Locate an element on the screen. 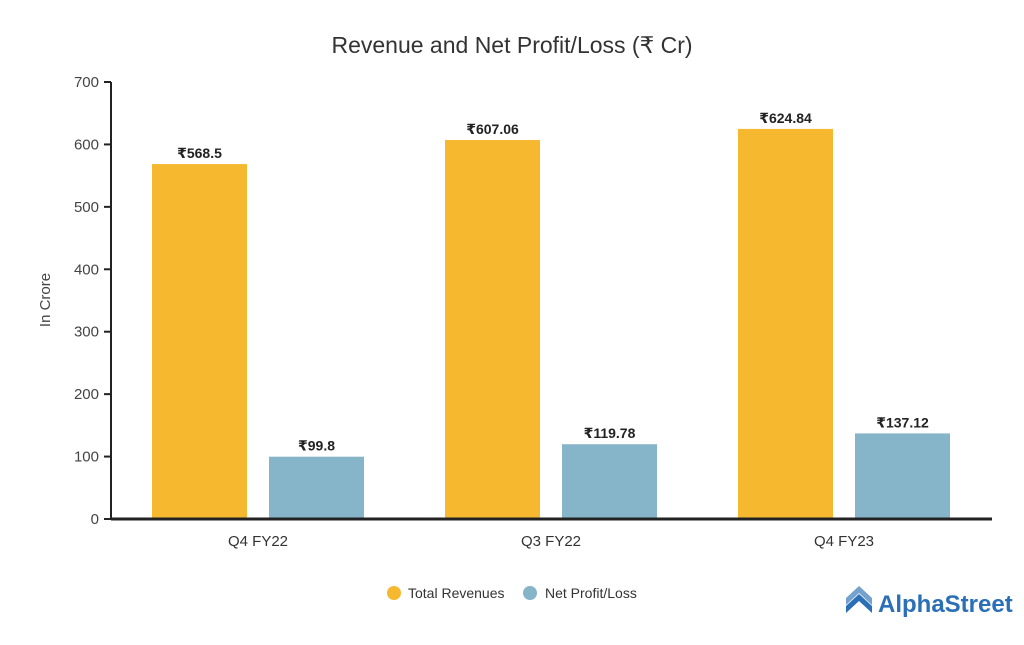 The image size is (1024, 645). legend: Total Revenues Net Profit/Loss is located at coordinates (512, 593).